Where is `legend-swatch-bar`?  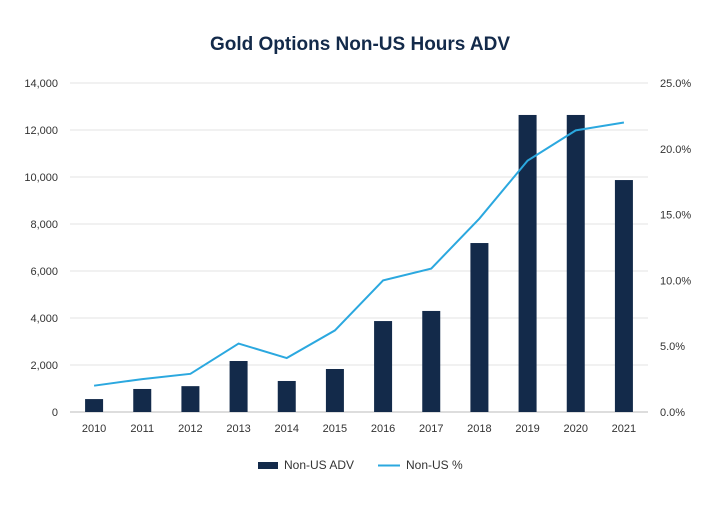 legend-swatch-bar is located at coordinates (268, 465).